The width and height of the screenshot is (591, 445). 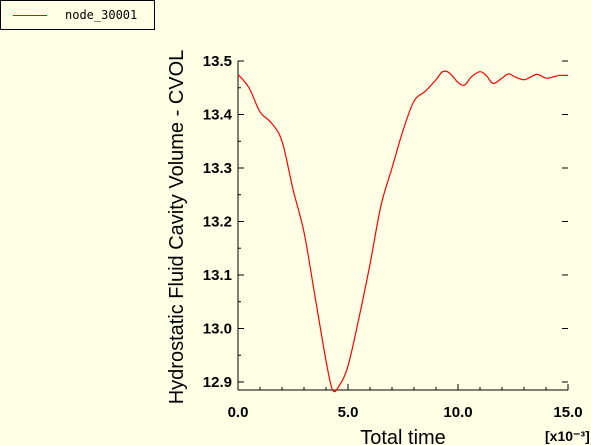 I want to click on x-tick-label: 10.0, so click(x=457, y=412).